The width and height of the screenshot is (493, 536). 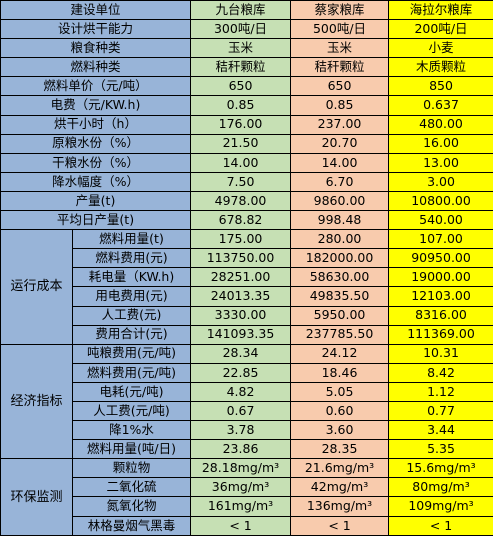 I want to click on table-row: 人工费(元) 3330.00 5950.00 8316.00, so click(x=247, y=315).